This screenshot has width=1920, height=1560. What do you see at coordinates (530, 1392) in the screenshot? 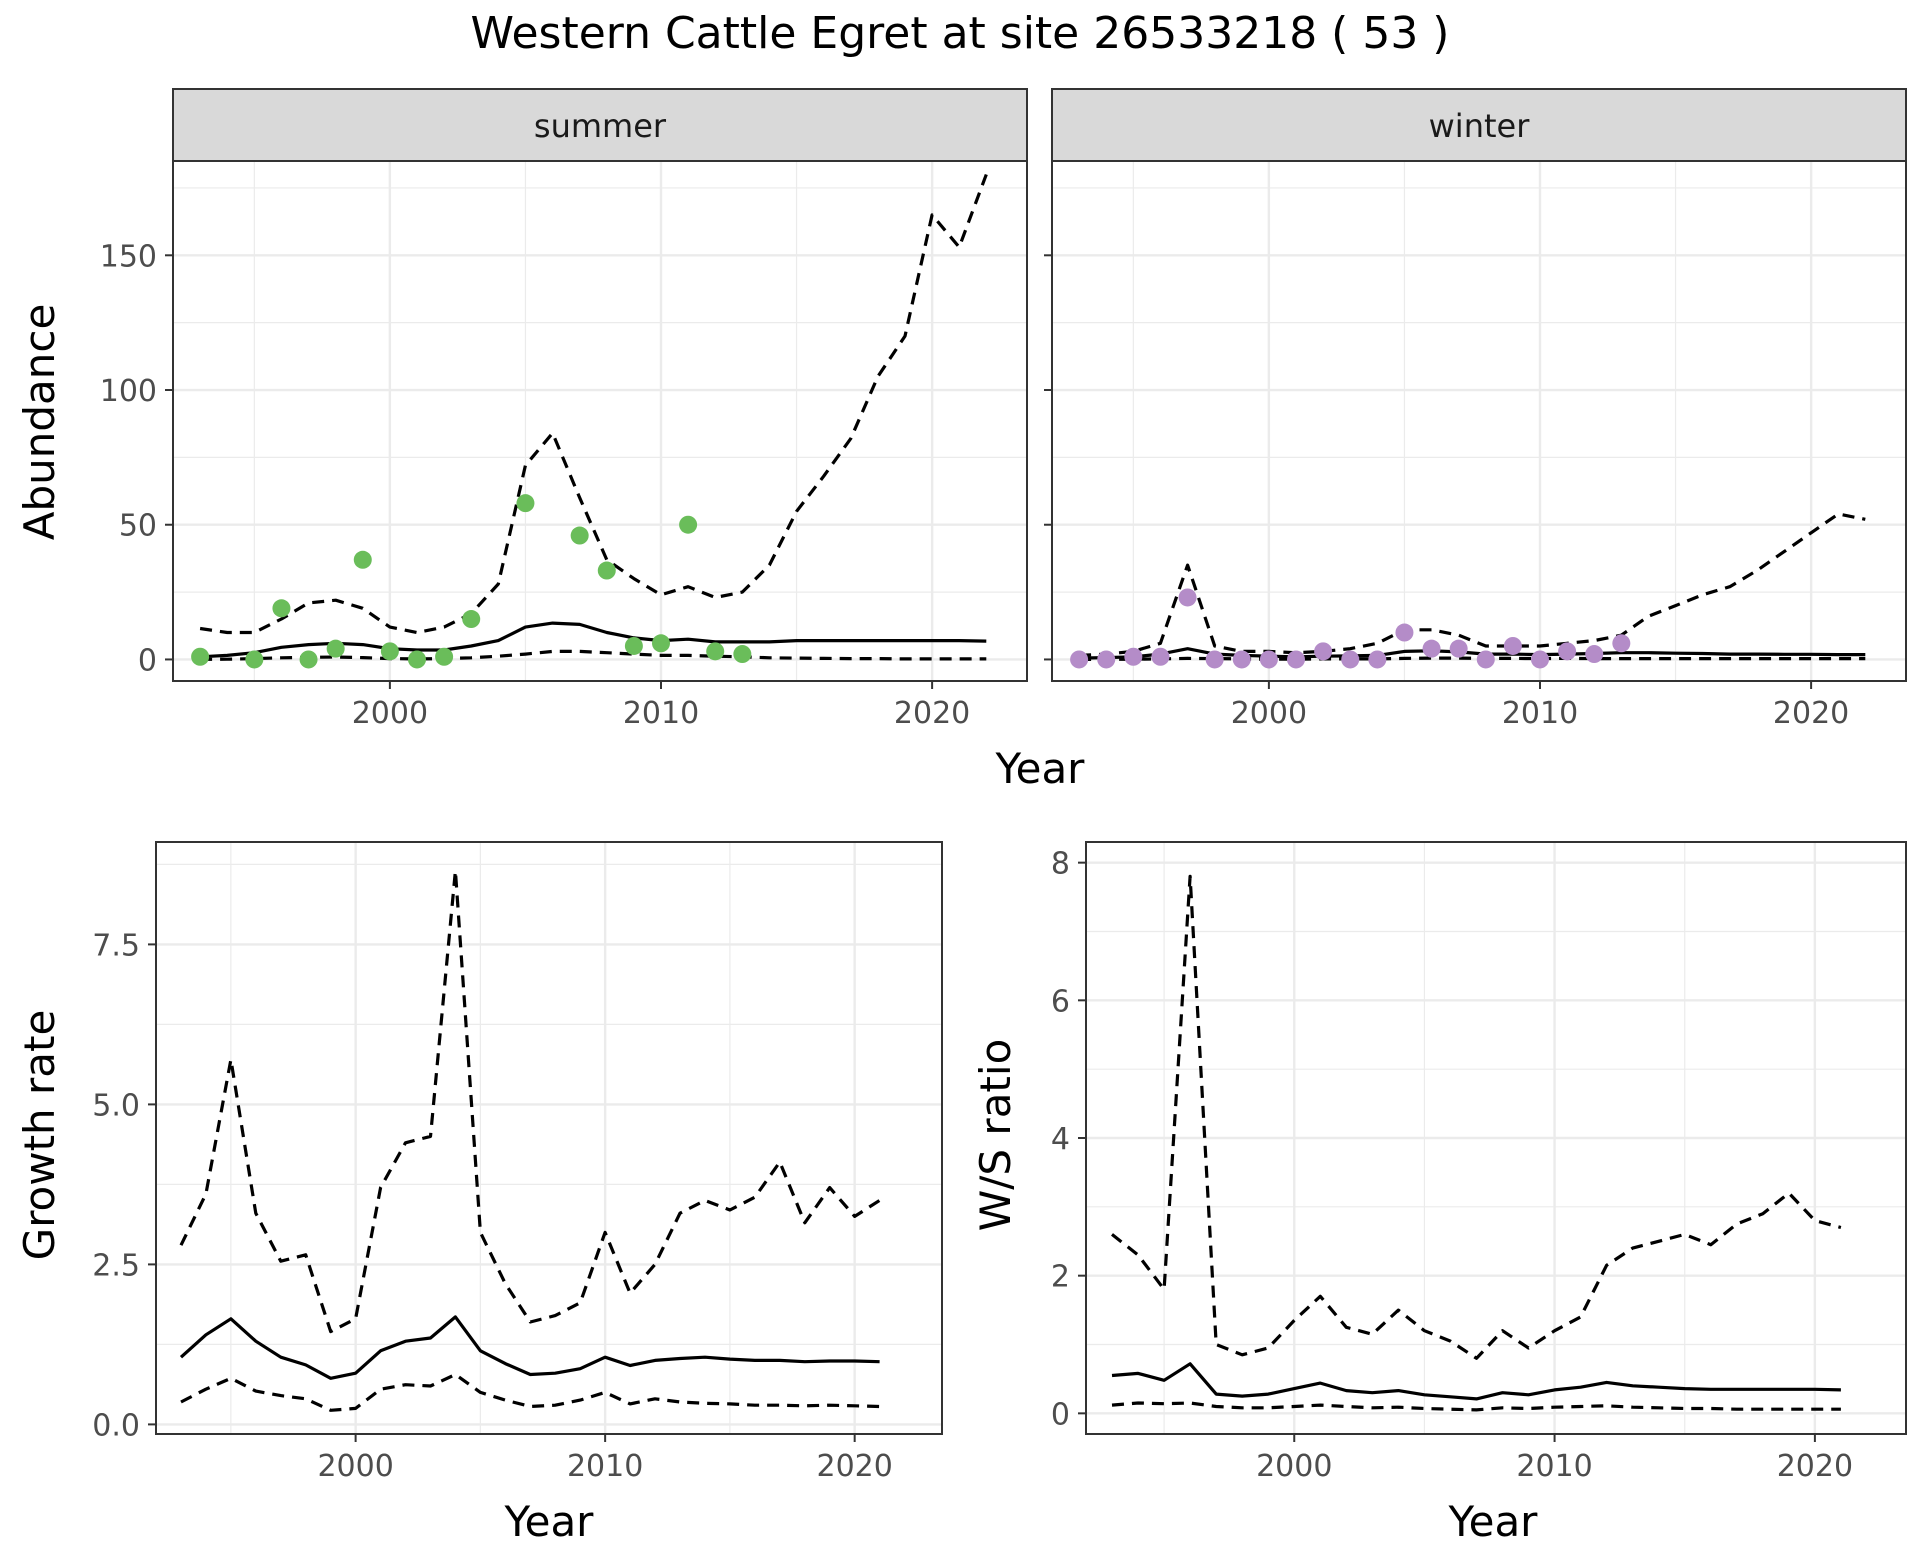
I see `series-line-lower-growth-rate` at bounding box center [530, 1392].